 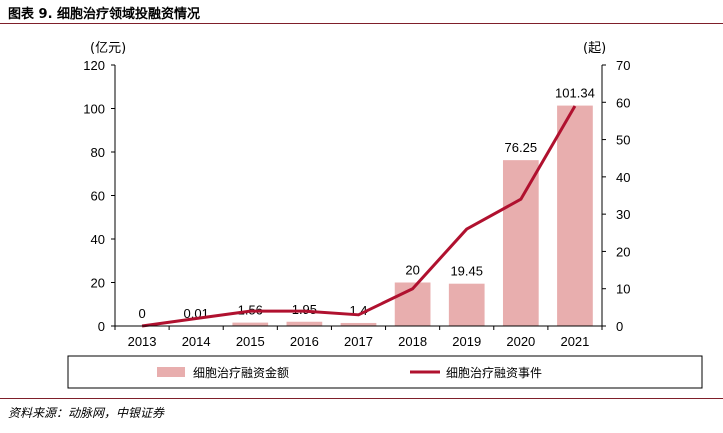 What do you see at coordinates (412, 270) in the screenshot?
I see `bar-data-label: 20` at bounding box center [412, 270].